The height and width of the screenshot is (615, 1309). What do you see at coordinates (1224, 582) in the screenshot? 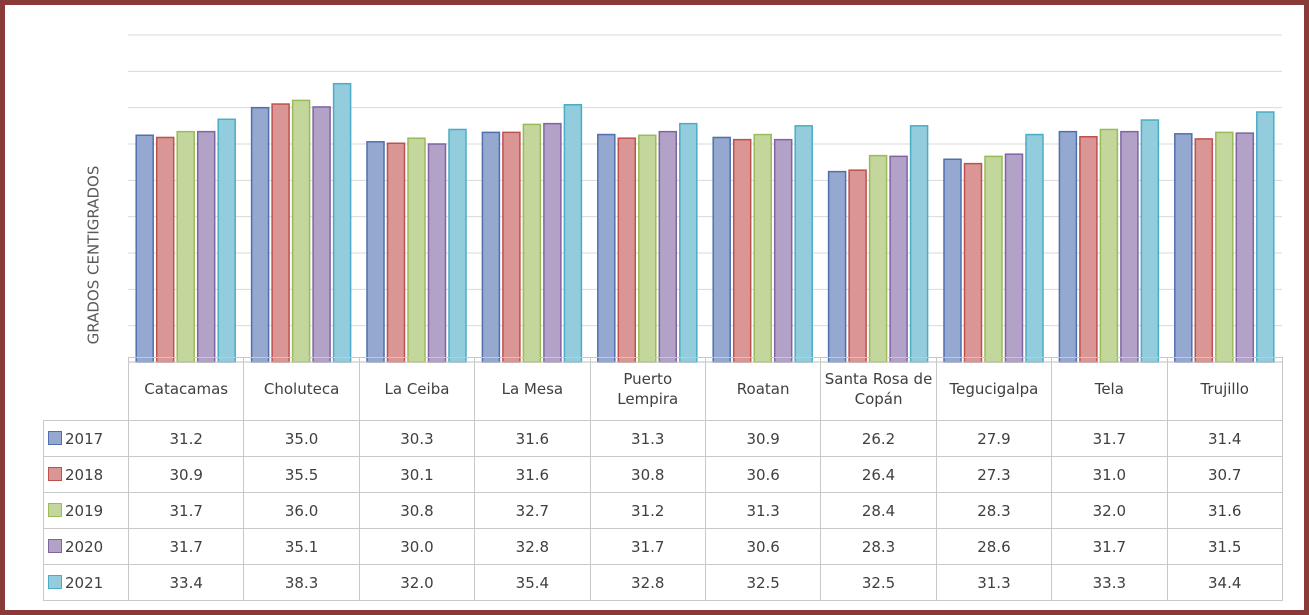
I see `value-cell: 34.4` at bounding box center [1224, 582].